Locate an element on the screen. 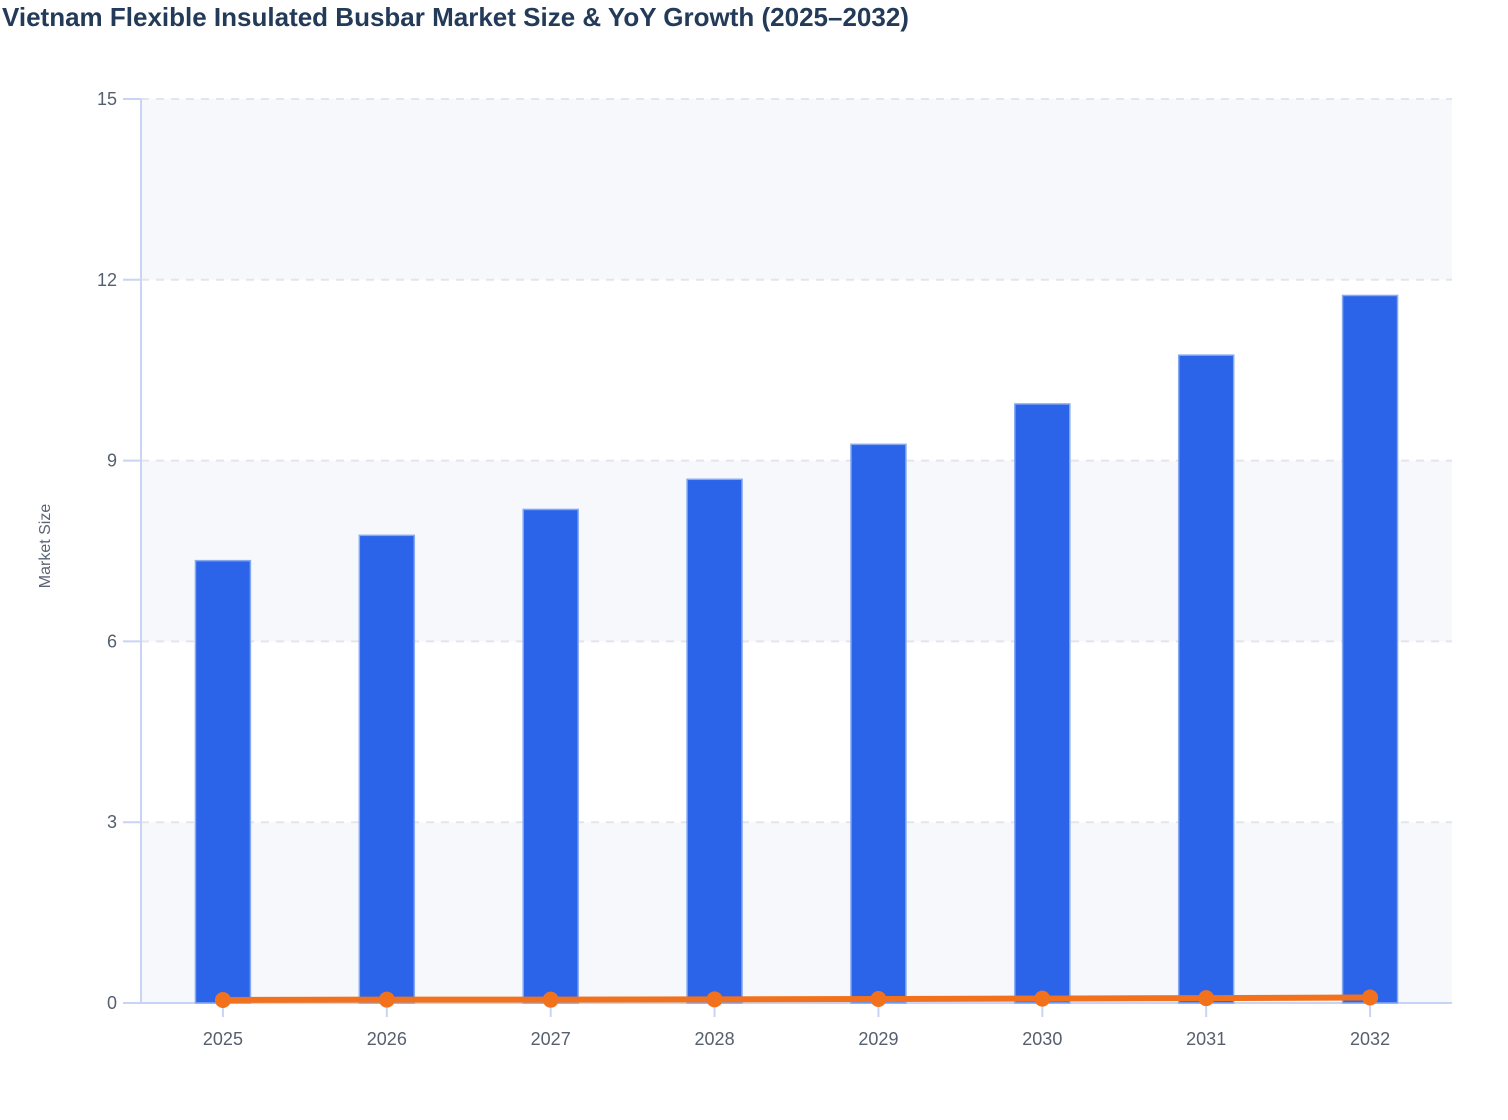  bar-2028 is located at coordinates (714, 741).